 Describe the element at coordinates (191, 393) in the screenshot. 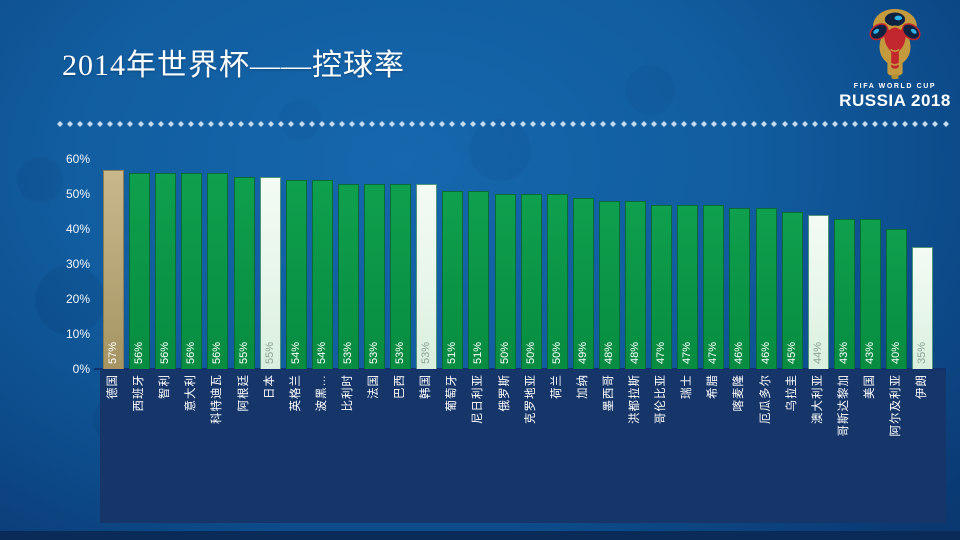

I see `category-label: 意大利` at that location.